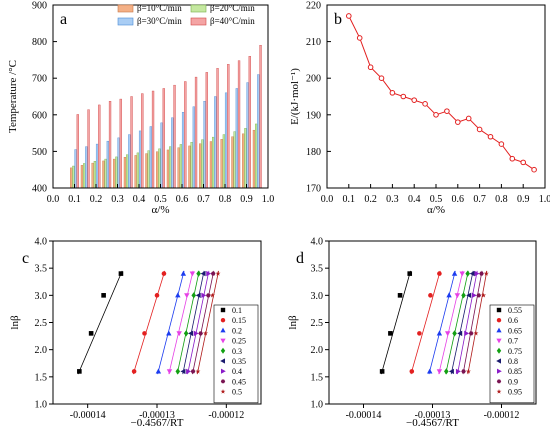 The image size is (550, 436). What do you see at coordinates (317, 323) in the screenshot?
I see `panel-d-y-tick-label: 2.5` at bounding box center [317, 323].